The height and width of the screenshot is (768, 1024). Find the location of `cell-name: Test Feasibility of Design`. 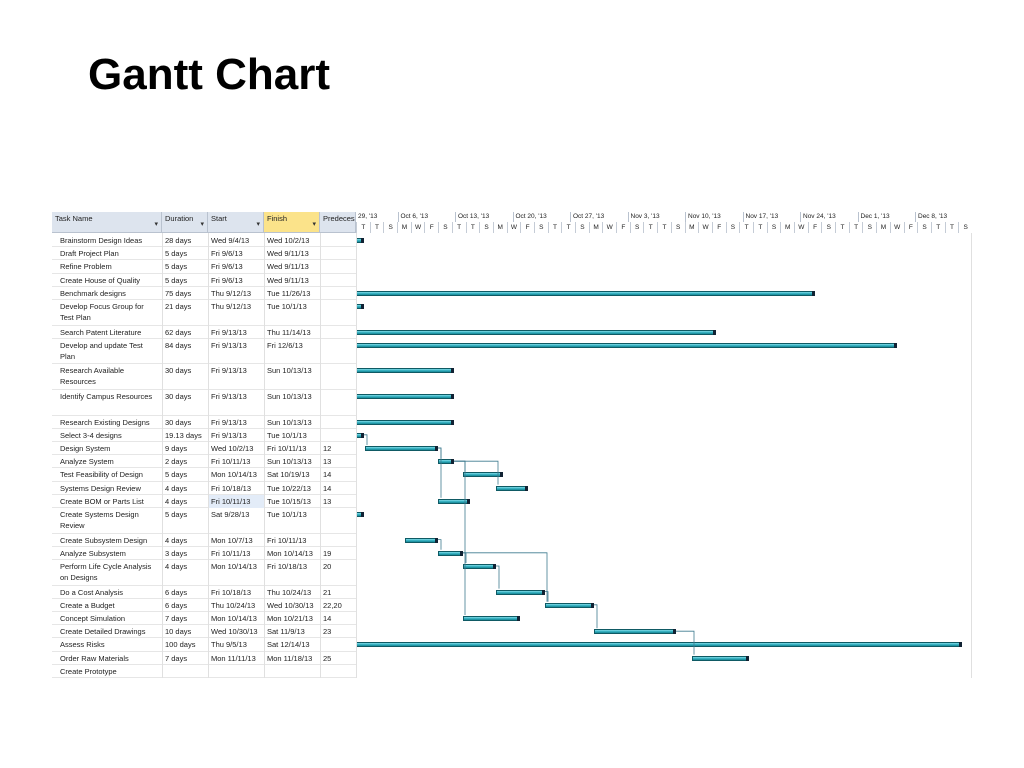

cell-name: Test Feasibility of Design is located at coordinates (101, 475).